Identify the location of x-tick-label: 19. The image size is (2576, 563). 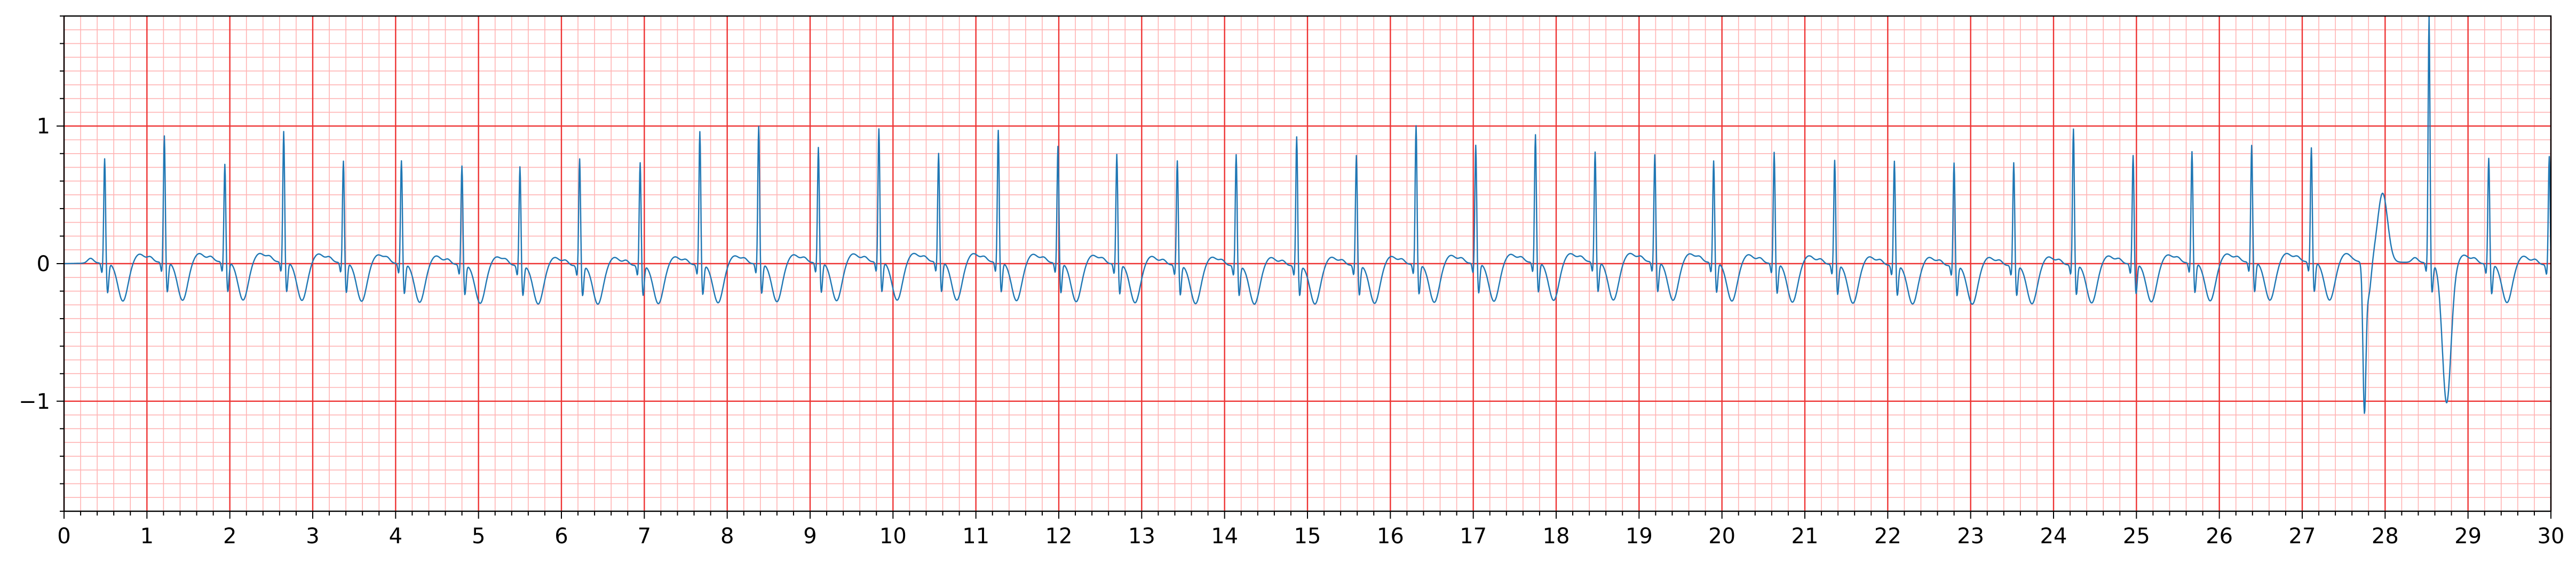
(1639, 536).